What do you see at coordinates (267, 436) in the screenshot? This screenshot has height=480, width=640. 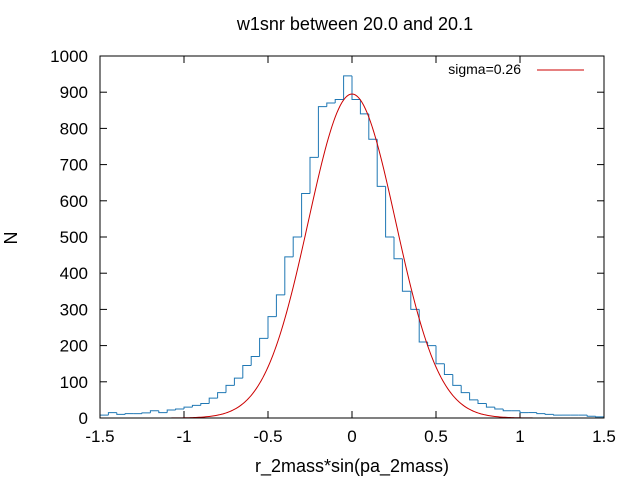 I see `x-tick-label: -0.5` at bounding box center [267, 436].